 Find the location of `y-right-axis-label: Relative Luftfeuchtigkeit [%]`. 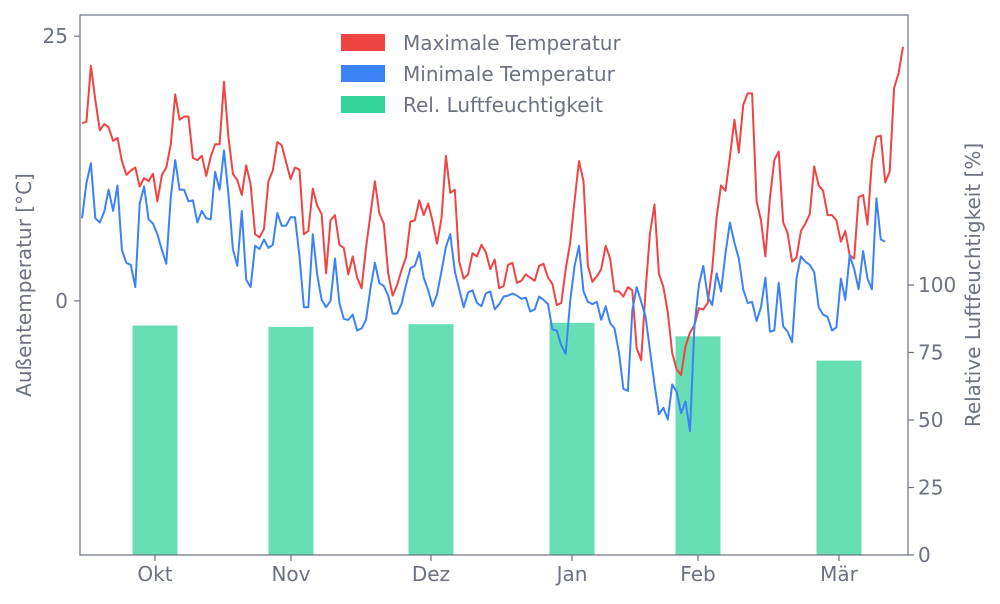

y-right-axis-label: Relative Luftfeuchtigkeit [%] is located at coordinates (973, 285).